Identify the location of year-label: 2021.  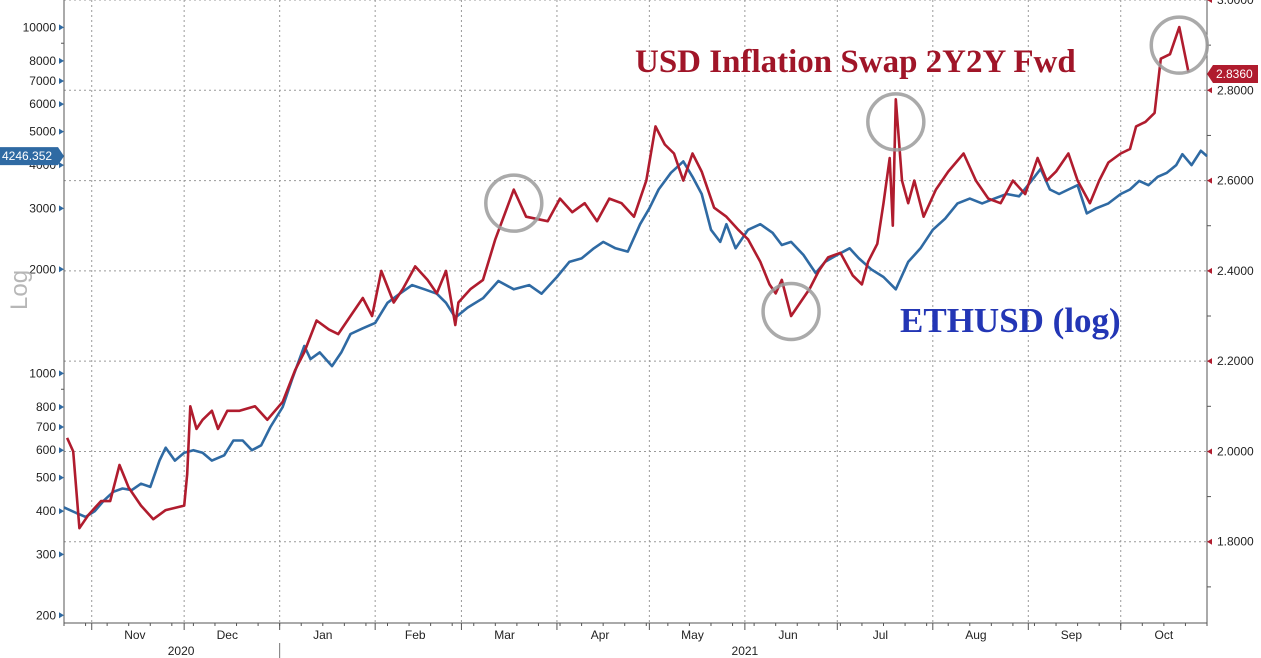
(745, 651).